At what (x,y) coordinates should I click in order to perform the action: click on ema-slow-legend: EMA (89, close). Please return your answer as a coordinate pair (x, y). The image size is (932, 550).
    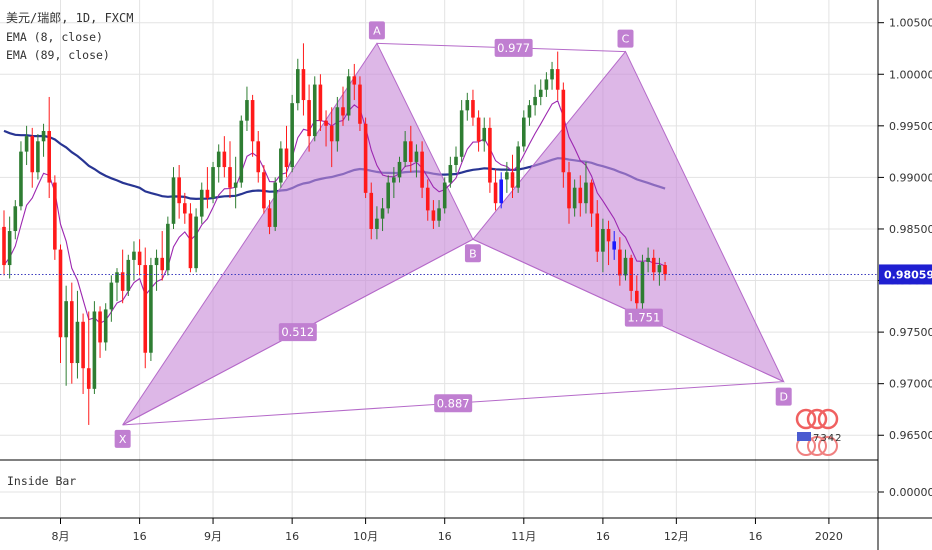
    Looking at the image, I should click on (58, 55).